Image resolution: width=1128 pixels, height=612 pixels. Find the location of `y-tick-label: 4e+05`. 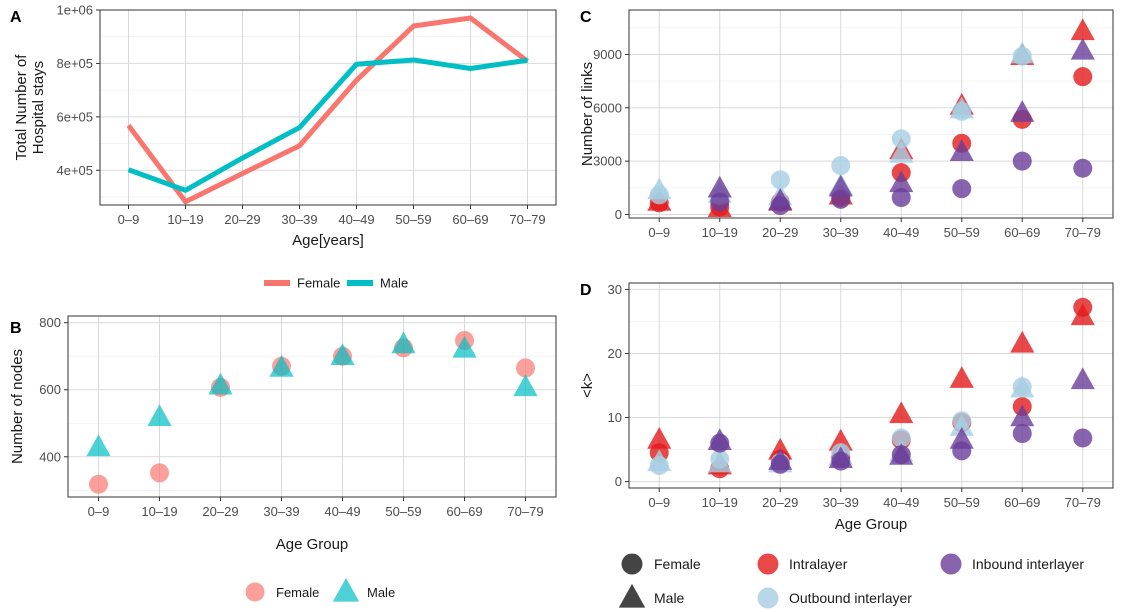

y-tick-label: 4e+05 is located at coordinates (74, 170).